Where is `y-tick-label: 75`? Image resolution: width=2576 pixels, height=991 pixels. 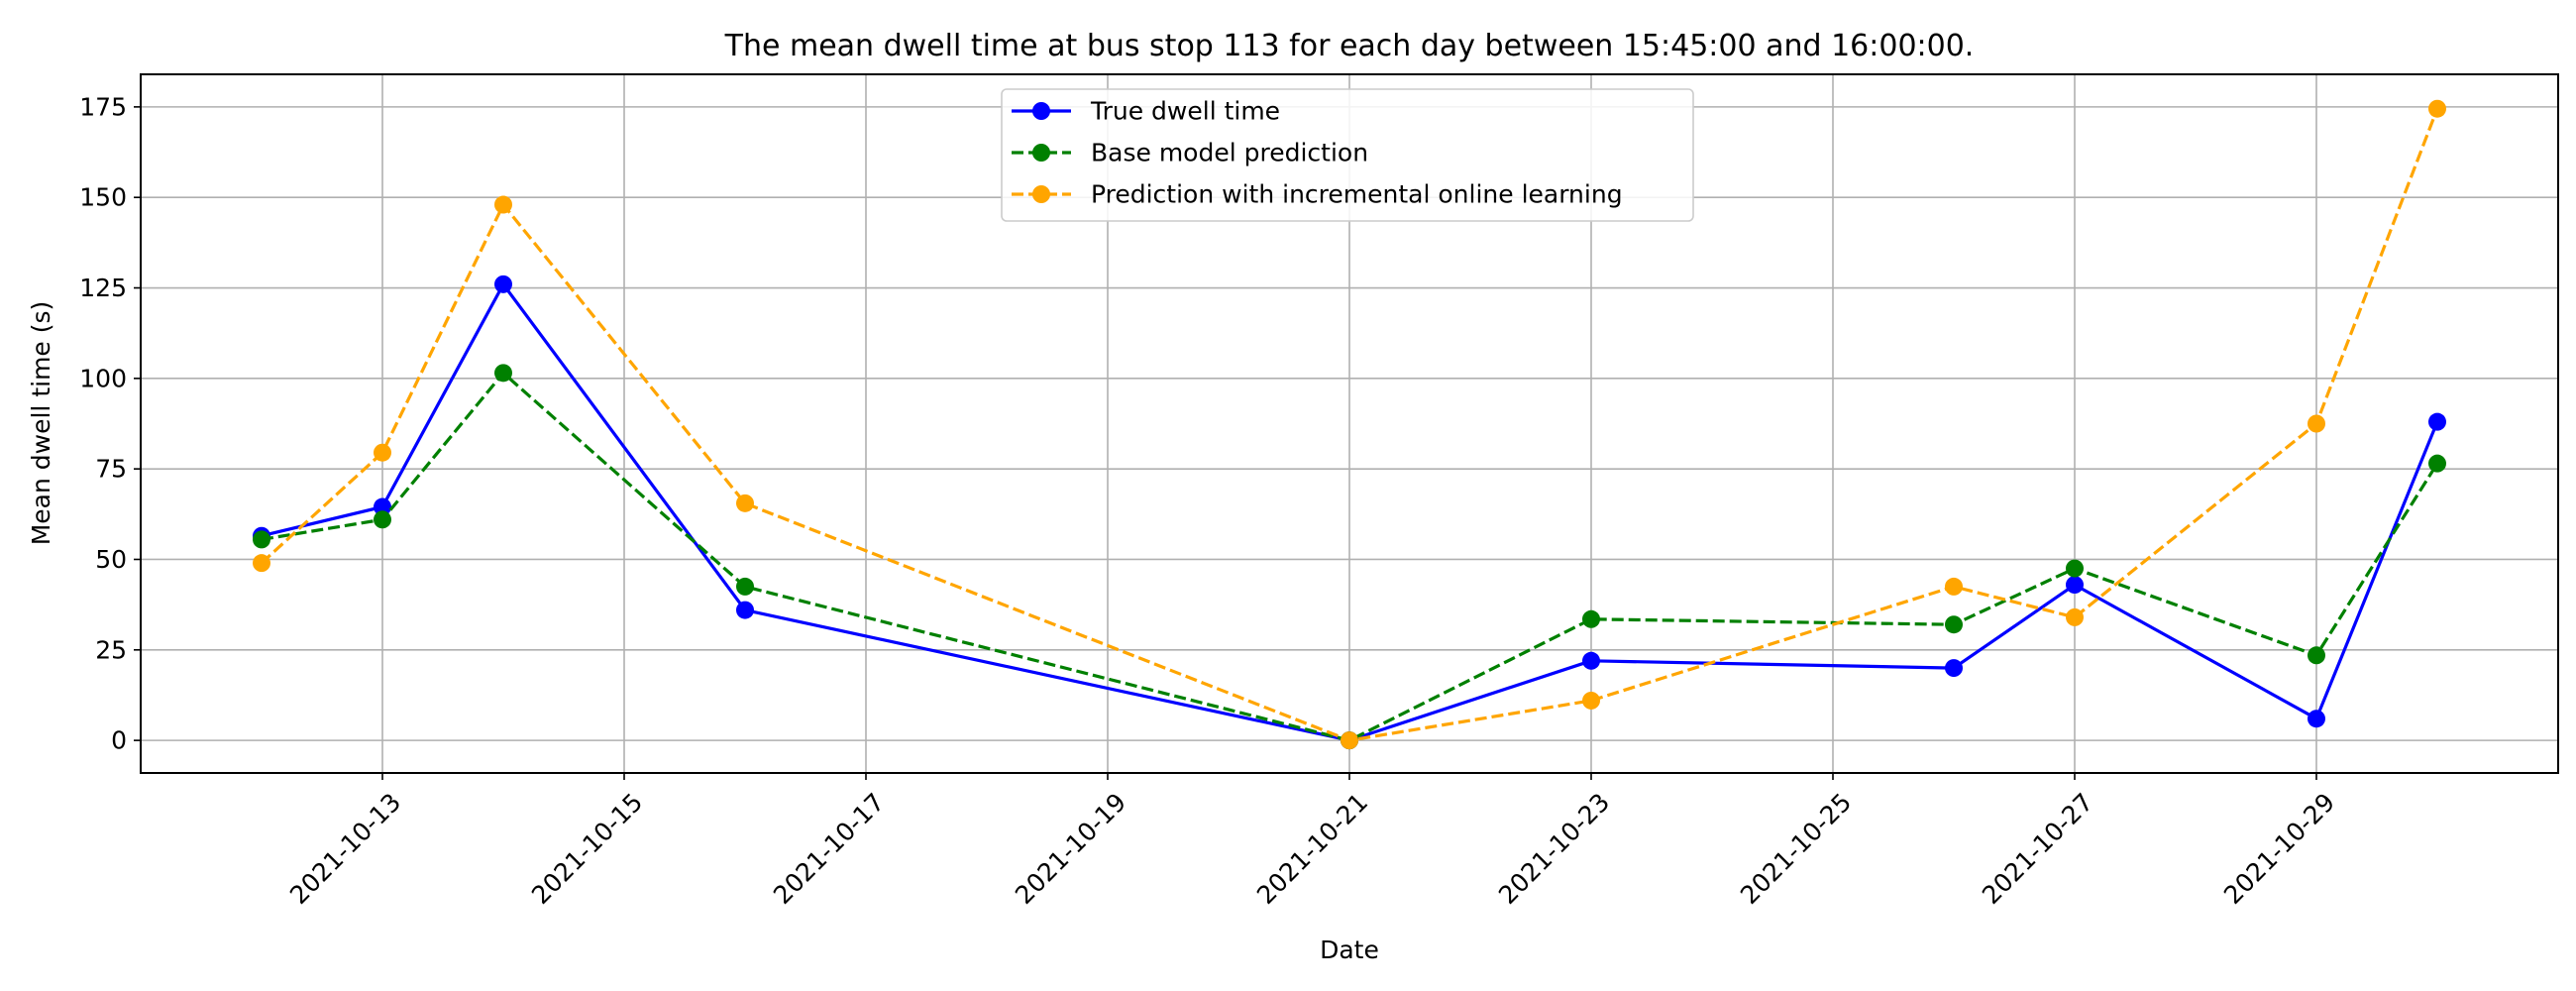
y-tick-label: 75 is located at coordinates (111, 469).